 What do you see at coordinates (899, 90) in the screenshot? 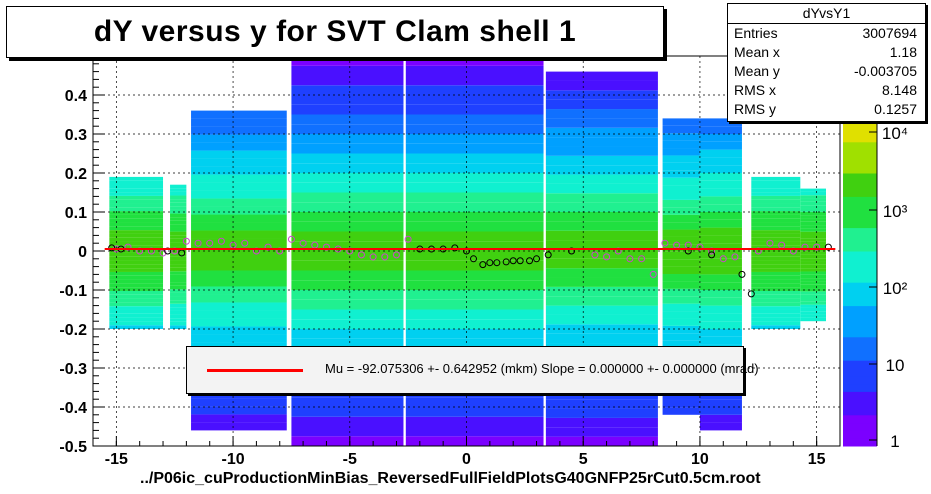
I see `stats-value: 8.148` at bounding box center [899, 90].